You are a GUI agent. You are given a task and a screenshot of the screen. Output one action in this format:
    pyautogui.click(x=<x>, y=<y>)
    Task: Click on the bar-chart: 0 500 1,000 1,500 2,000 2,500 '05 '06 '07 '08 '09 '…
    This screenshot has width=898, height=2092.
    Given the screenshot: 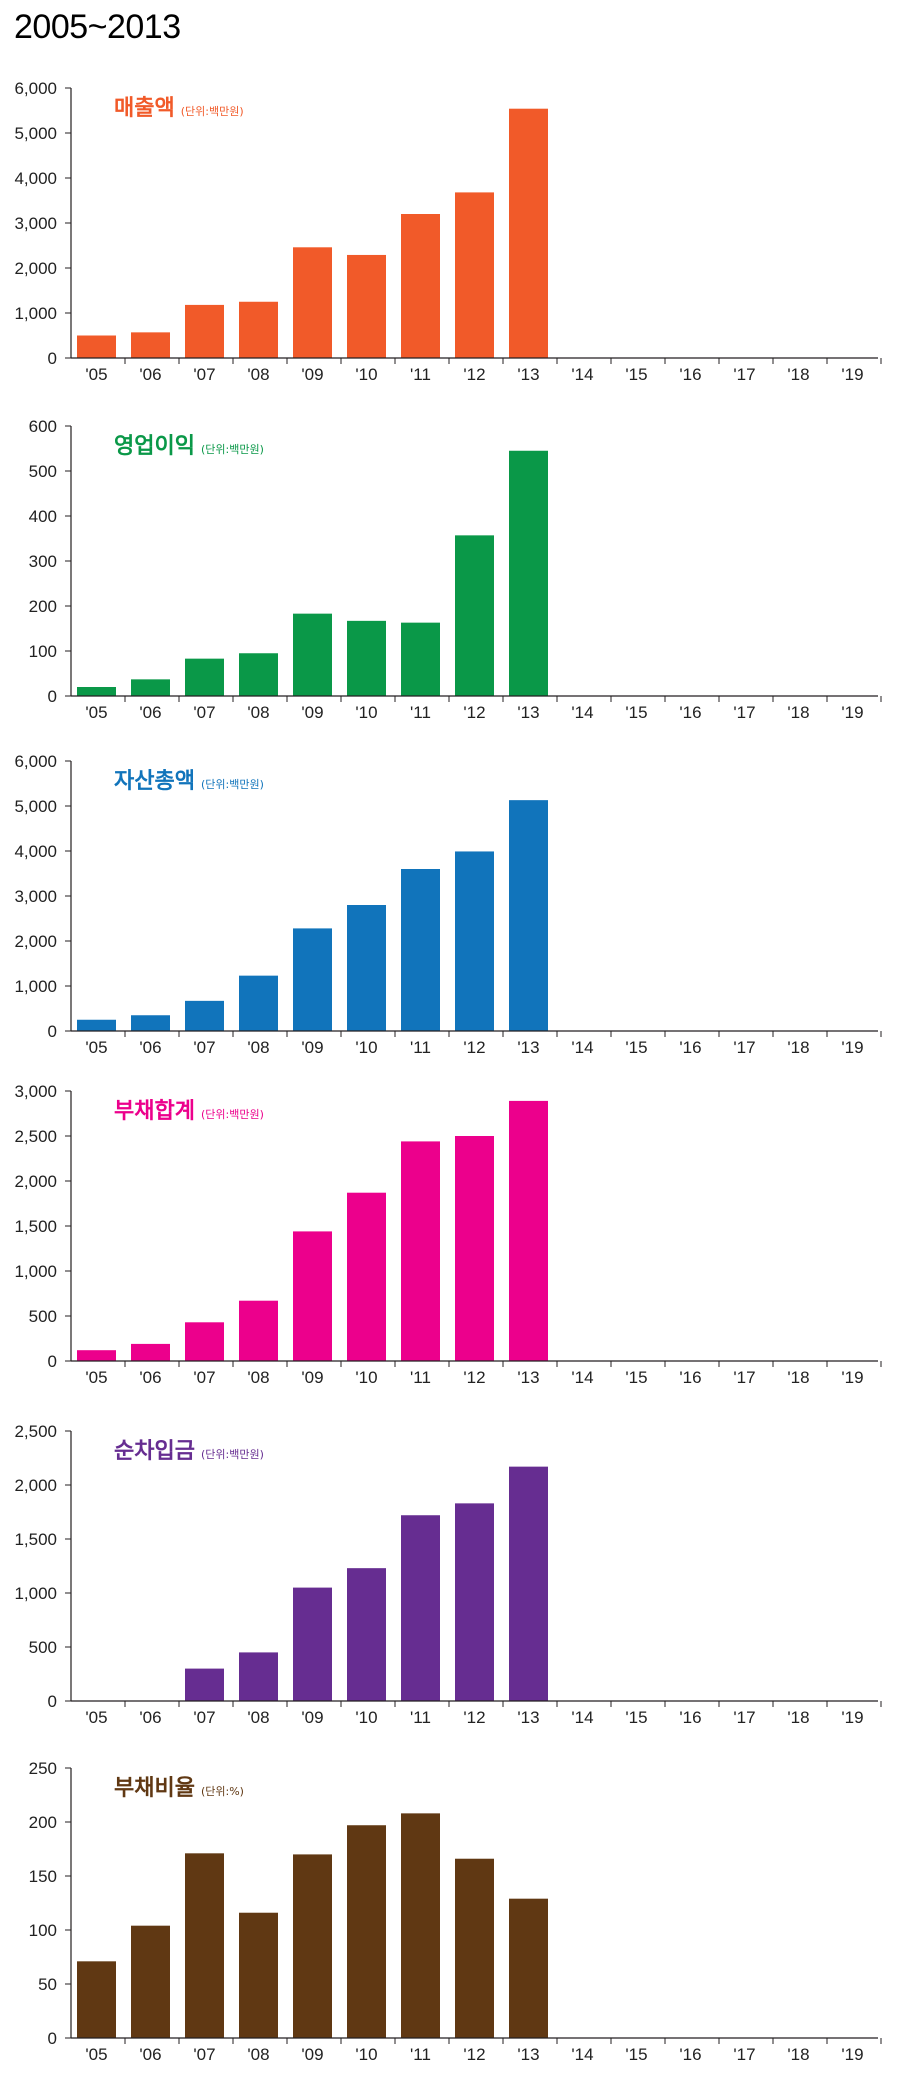 What is the action you would take?
    pyautogui.click(x=448, y=1574)
    